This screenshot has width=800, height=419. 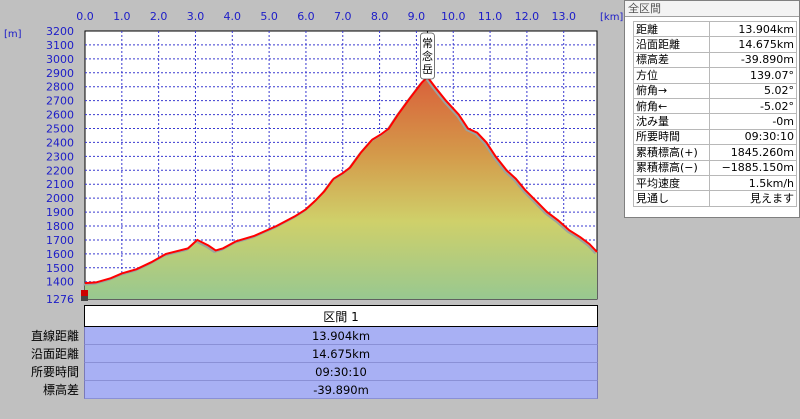 What do you see at coordinates (13, 34) in the screenshot?
I see `y-unit-label: [m]` at bounding box center [13, 34].